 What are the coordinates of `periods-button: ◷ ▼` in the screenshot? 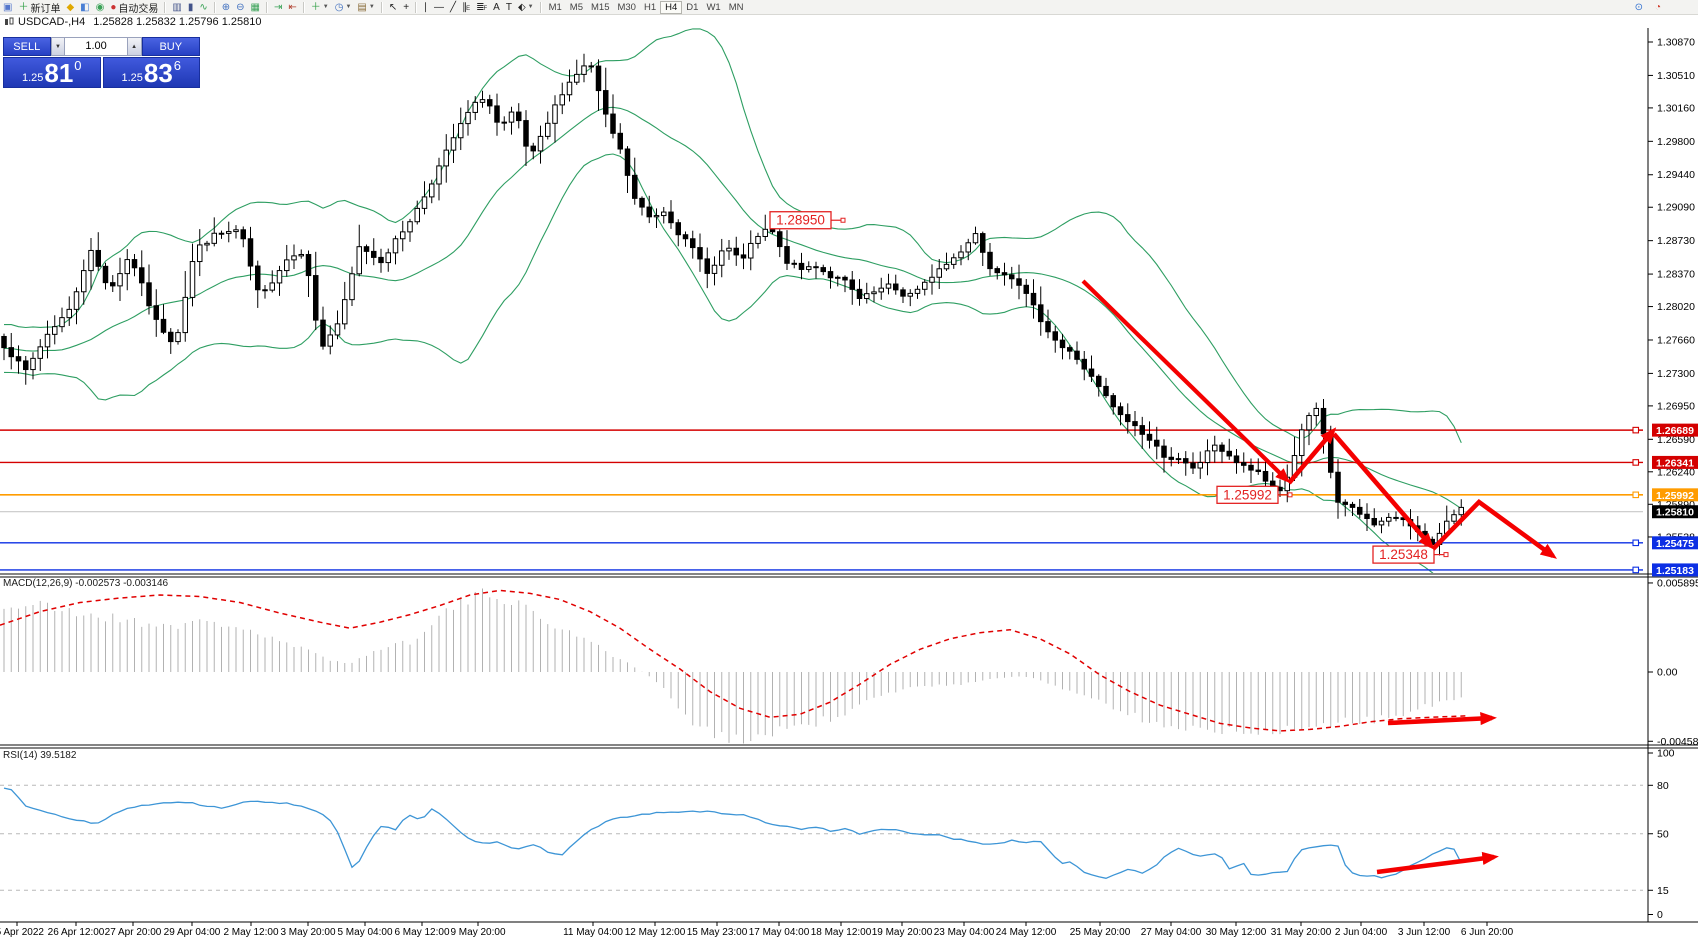 It's located at (343, 7).